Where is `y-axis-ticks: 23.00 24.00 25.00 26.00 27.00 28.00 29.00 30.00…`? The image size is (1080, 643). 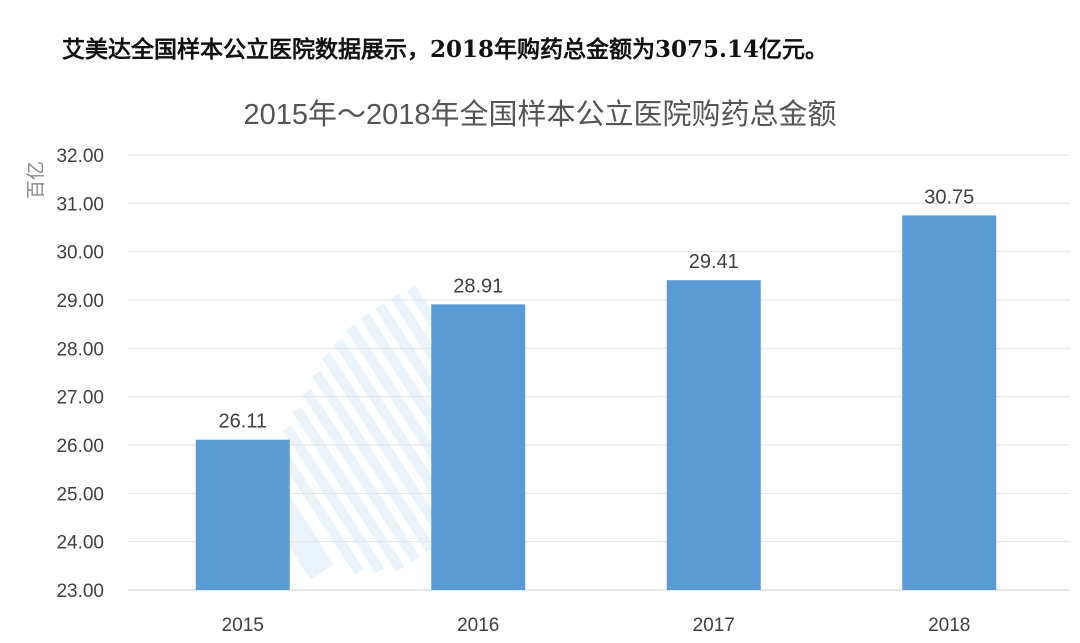 y-axis-ticks: 23.00 24.00 25.00 26.00 27.00 28.00 29.00 30.00… is located at coordinates (80, 374).